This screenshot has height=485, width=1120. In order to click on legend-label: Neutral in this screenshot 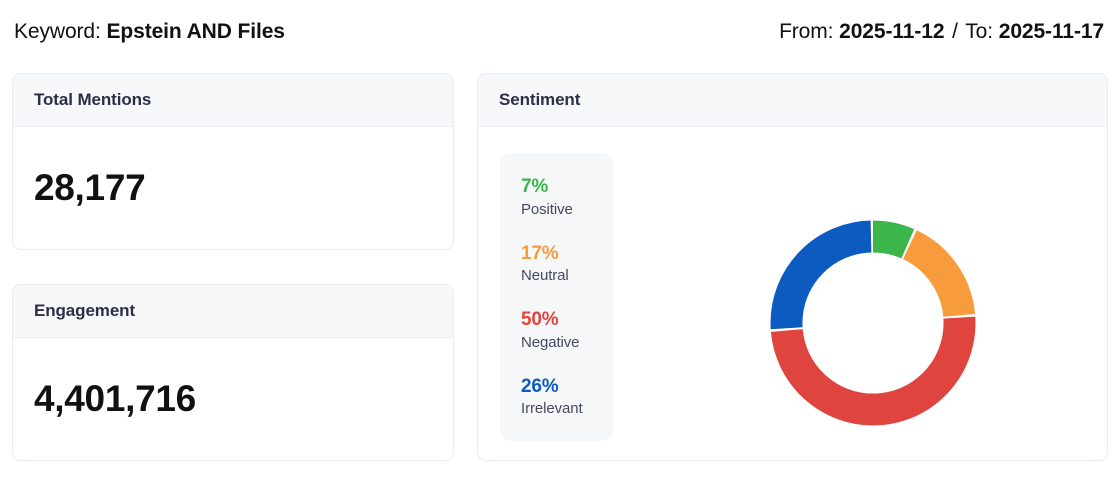, I will do `click(545, 276)`.